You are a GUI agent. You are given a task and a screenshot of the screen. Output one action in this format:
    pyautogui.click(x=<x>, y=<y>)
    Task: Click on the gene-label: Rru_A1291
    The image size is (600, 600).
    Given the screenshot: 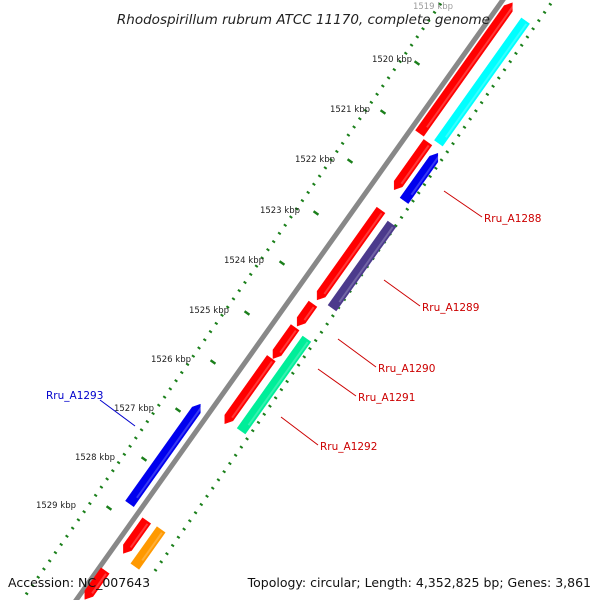 What is the action you would take?
    pyautogui.click(x=386, y=398)
    